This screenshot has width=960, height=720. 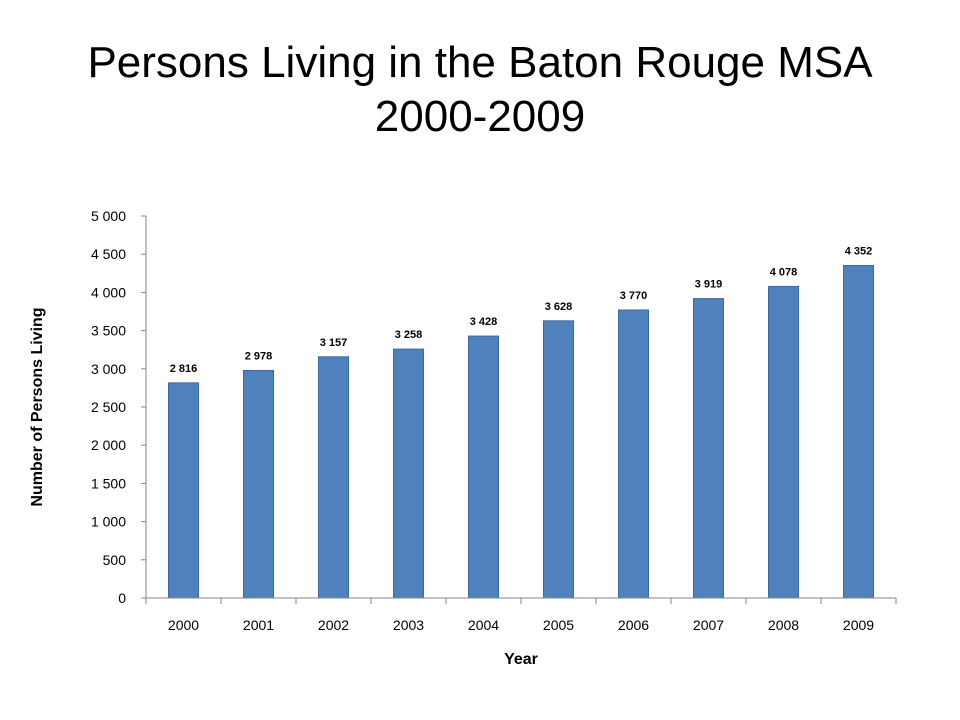 What do you see at coordinates (521, 615) in the screenshot?
I see `x-axis-ticks: 2000 2001 2002 2003 2004 2005 2006 2007 2008 2009` at bounding box center [521, 615].